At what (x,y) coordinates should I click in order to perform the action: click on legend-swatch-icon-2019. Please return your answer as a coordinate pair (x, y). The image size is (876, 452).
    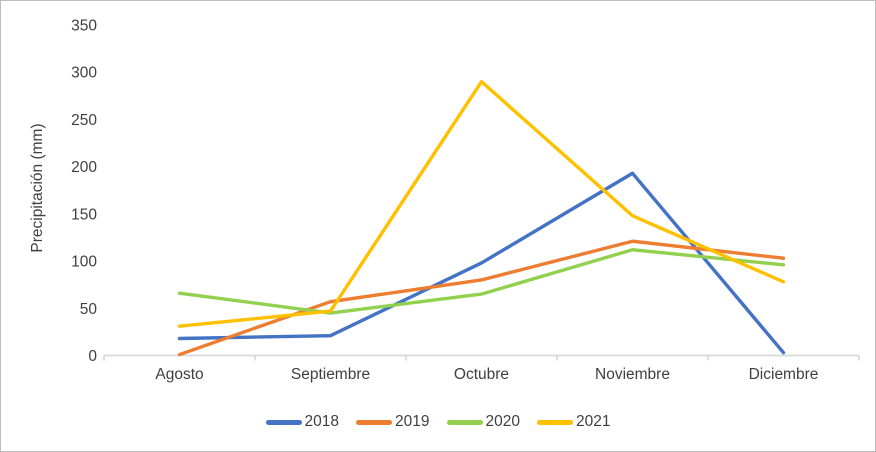
    Looking at the image, I should click on (374, 422).